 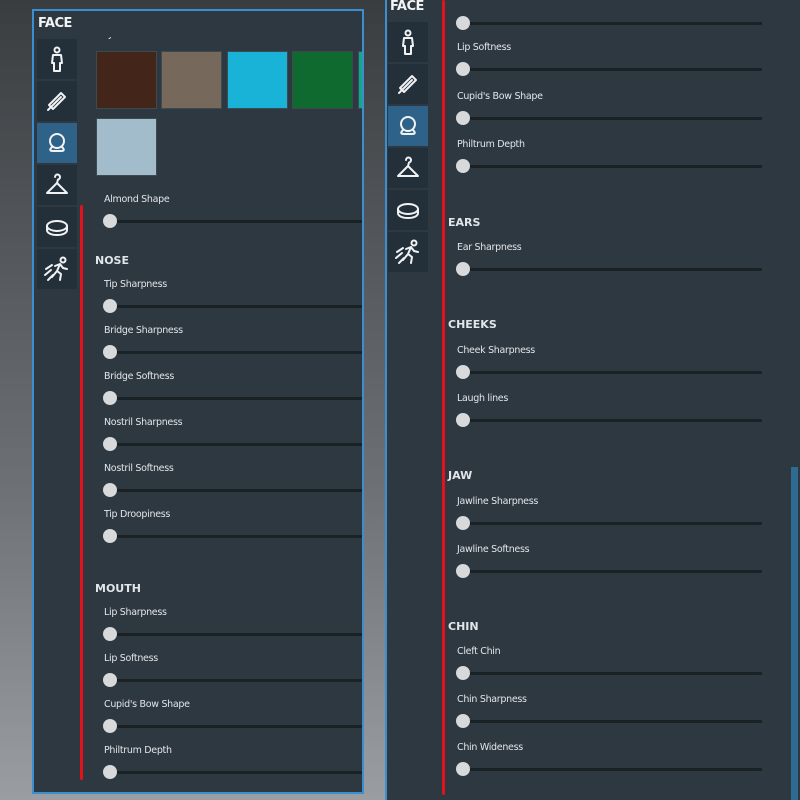 What do you see at coordinates (496, 350) in the screenshot?
I see `slider-label: Cheek Sharpness` at bounding box center [496, 350].